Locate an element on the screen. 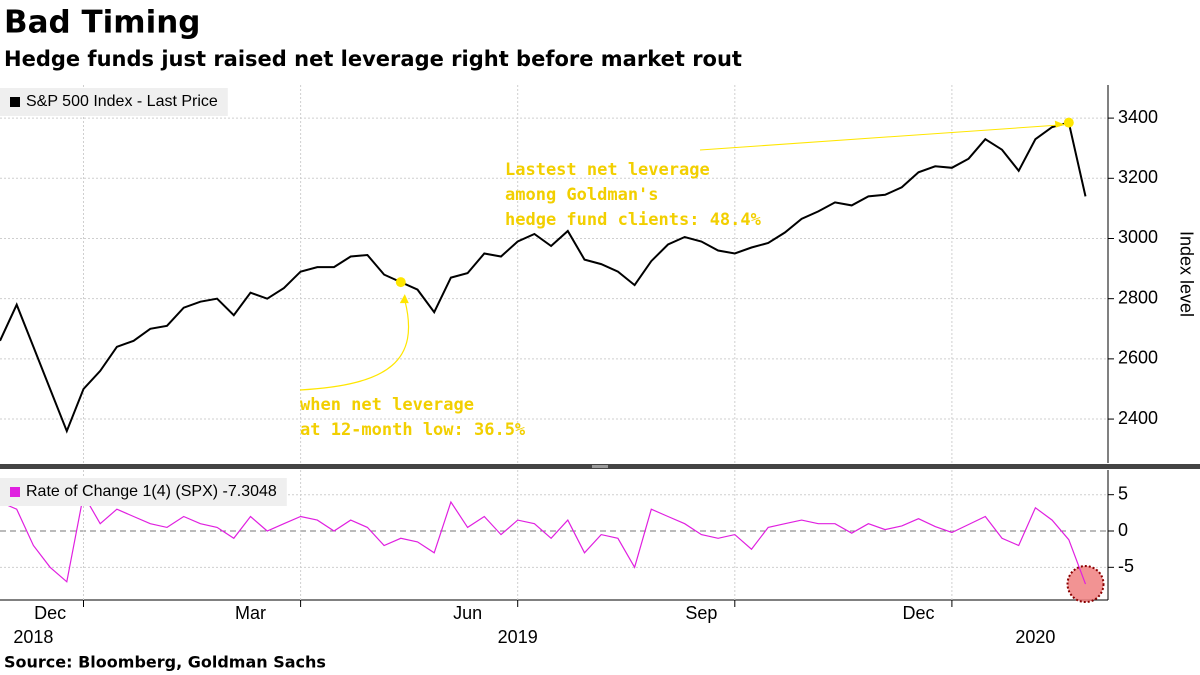  y-axis-label: Index level is located at coordinates (1186, 274).